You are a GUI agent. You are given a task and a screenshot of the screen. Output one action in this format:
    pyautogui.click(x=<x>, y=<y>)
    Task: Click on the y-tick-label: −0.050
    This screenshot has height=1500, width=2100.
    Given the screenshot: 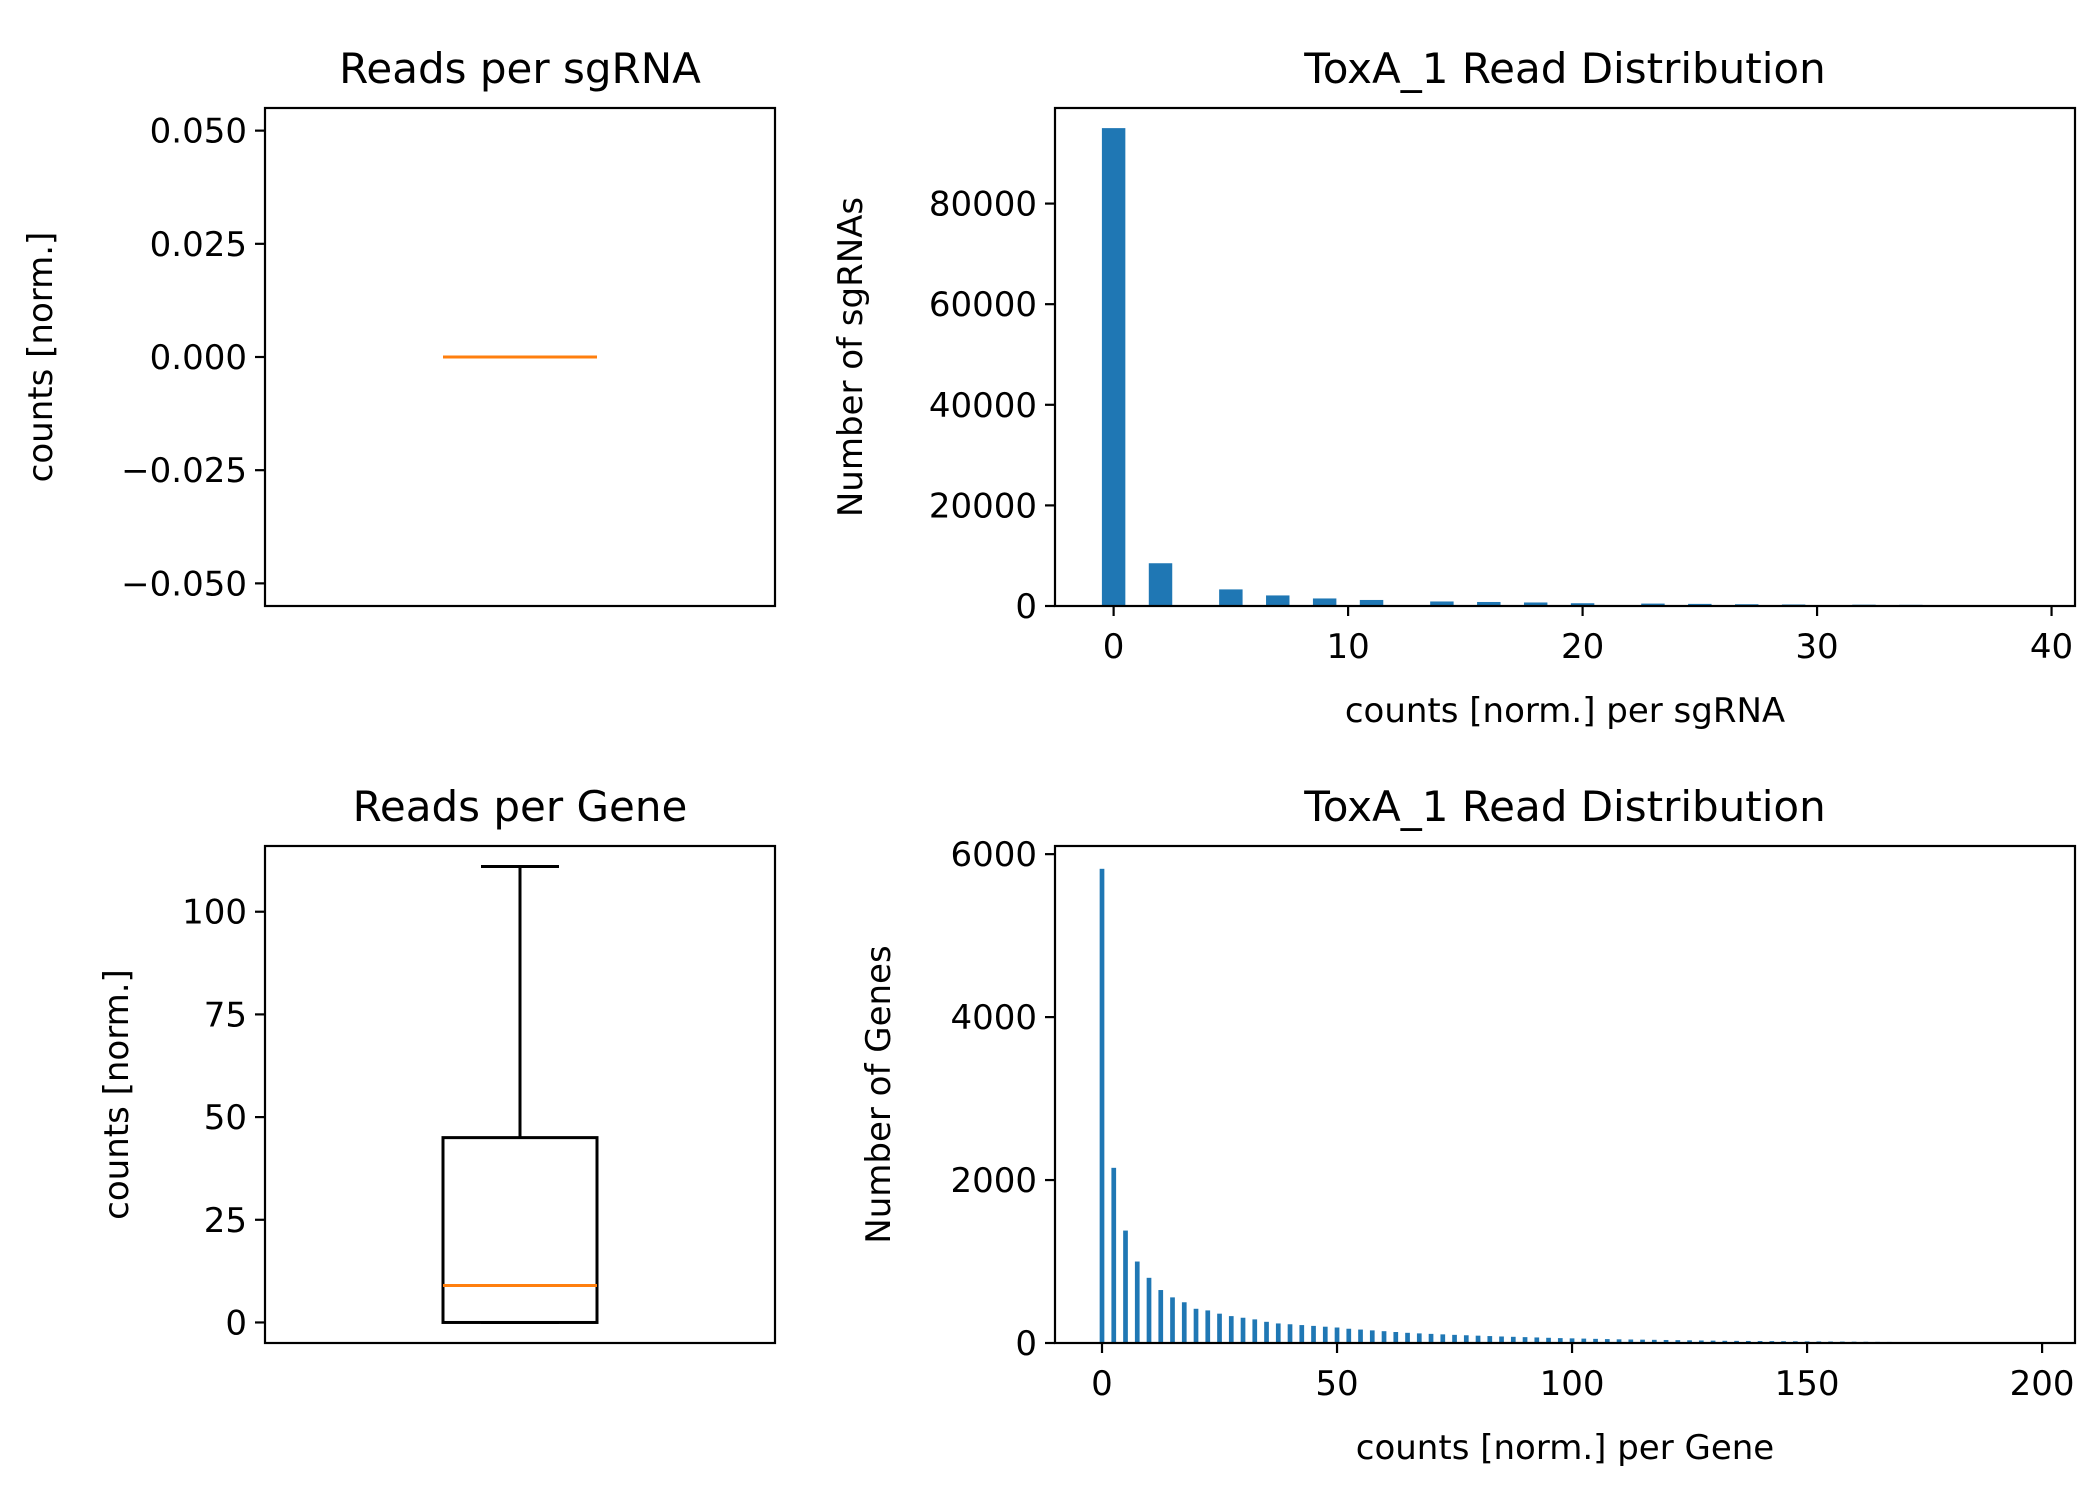 What is the action you would take?
    pyautogui.click(x=184, y=584)
    